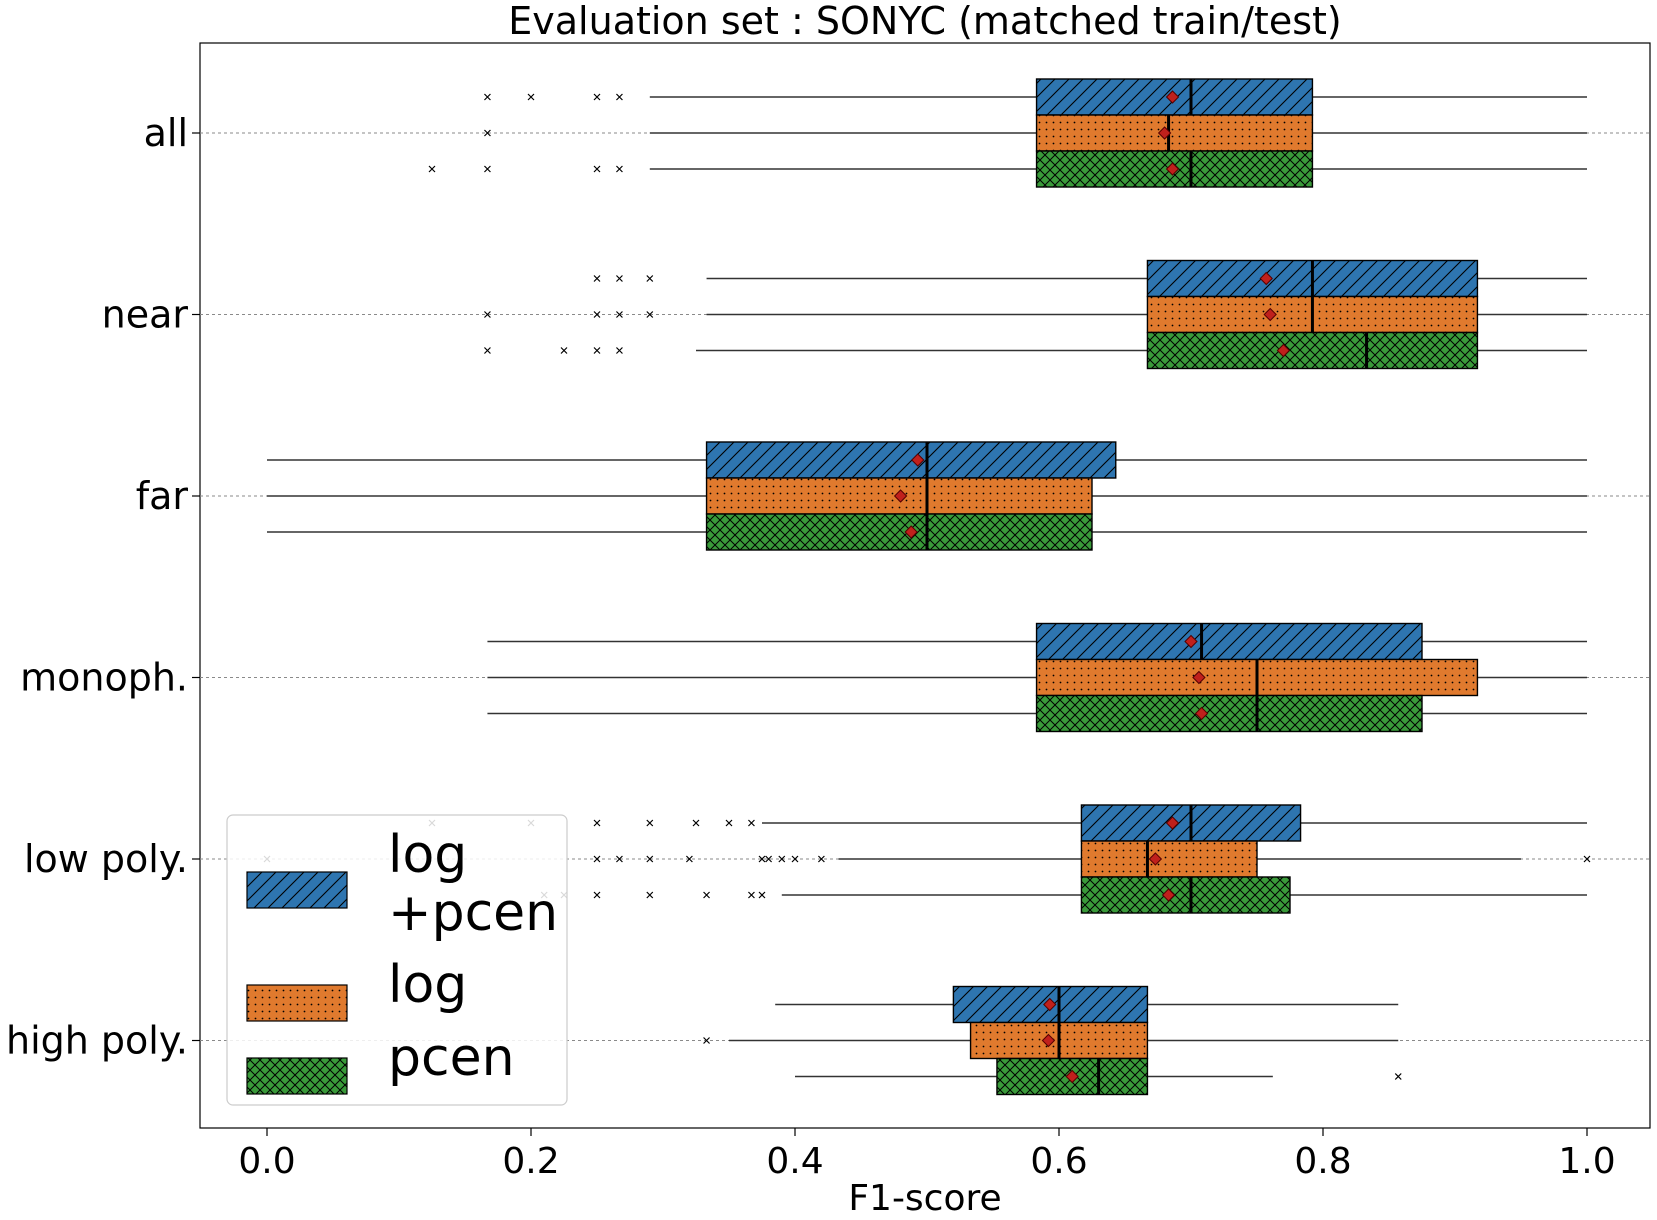 This screenshot has height=1220, width=1657. I want to click on y-tick-label: far, so click(162, 496).